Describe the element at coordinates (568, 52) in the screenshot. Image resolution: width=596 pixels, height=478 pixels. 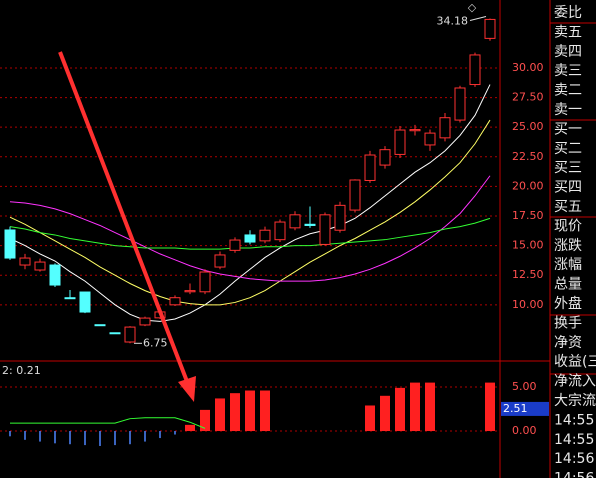
I see `side-label: 卖四` at that location.